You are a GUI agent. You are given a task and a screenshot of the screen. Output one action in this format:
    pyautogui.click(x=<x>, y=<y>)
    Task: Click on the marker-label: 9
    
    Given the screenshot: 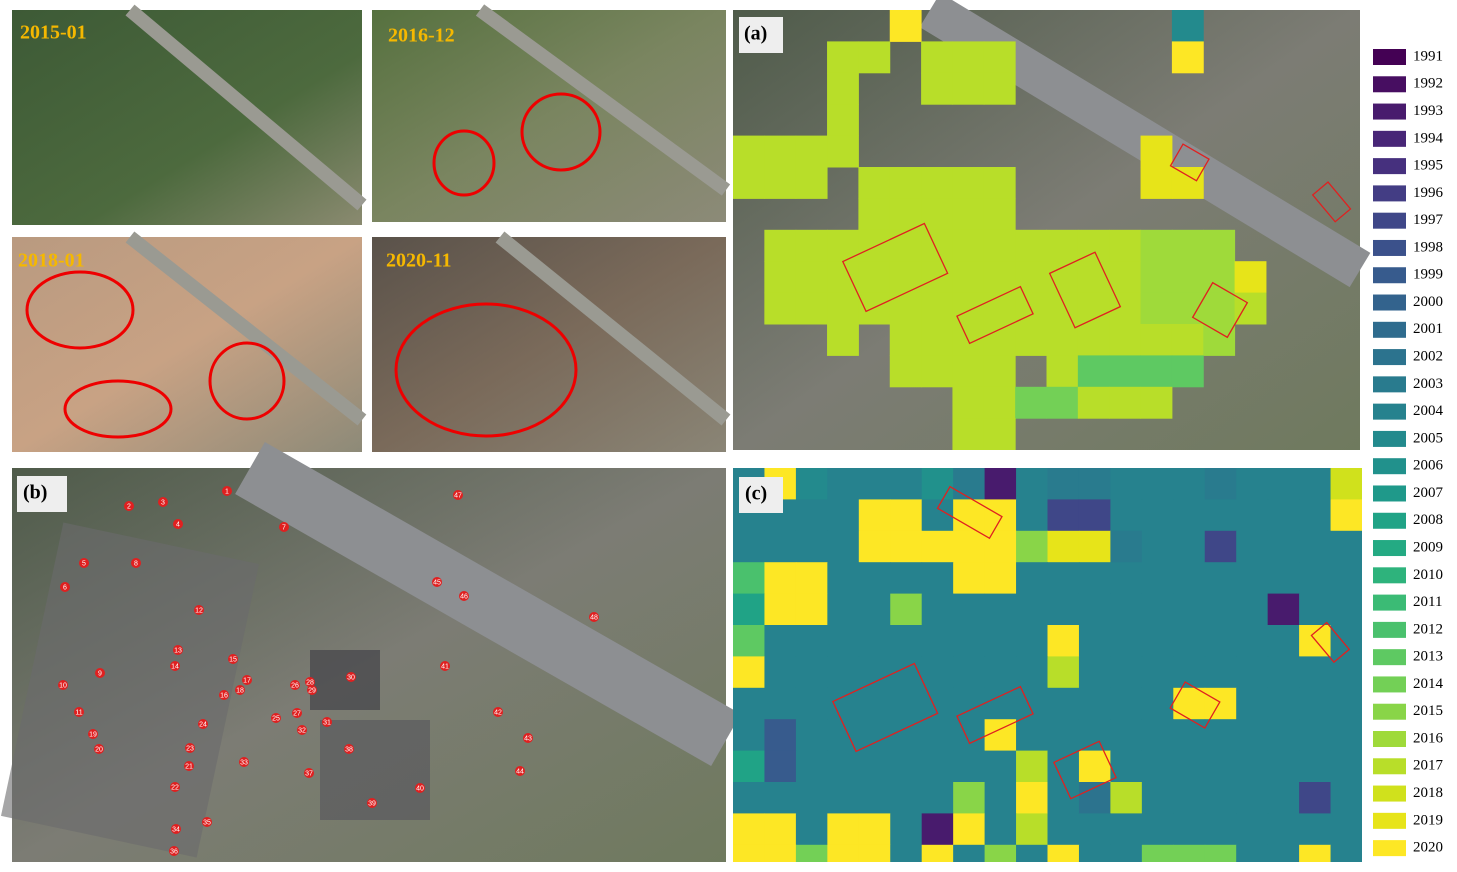 What is the action you would take?
    pyautogui.click(x=100, y=673)
    